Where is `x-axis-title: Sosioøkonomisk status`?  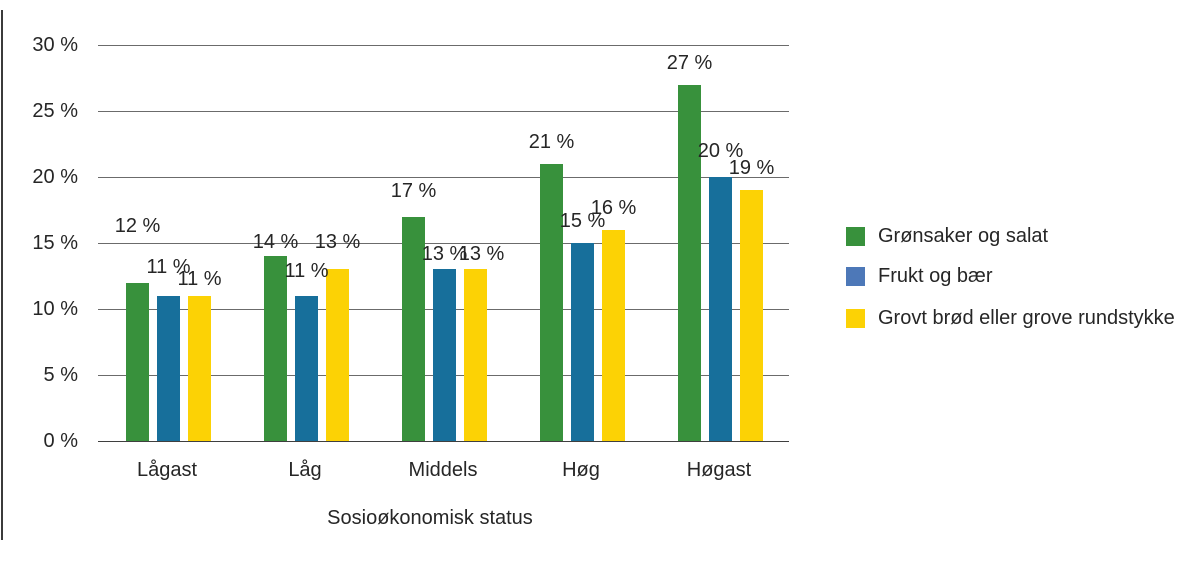
x-axis-title: Sosioøkonomisk status is located at coordinates (430, 518).